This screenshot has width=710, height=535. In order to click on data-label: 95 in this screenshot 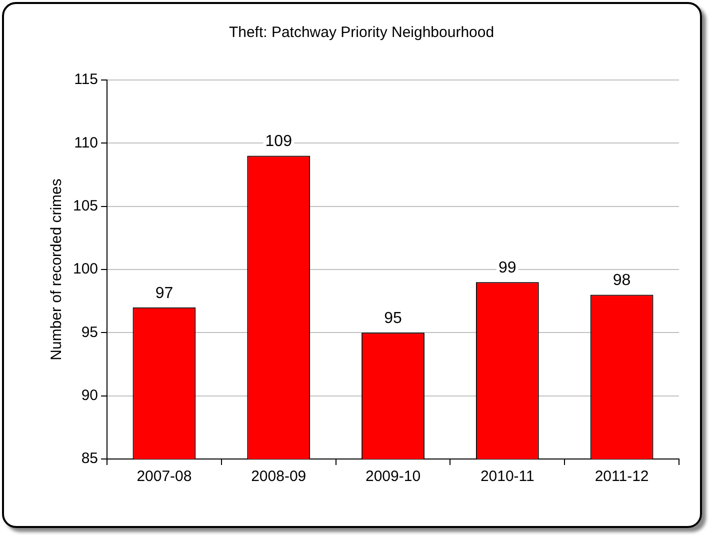, I will do `click(393, 319)`.